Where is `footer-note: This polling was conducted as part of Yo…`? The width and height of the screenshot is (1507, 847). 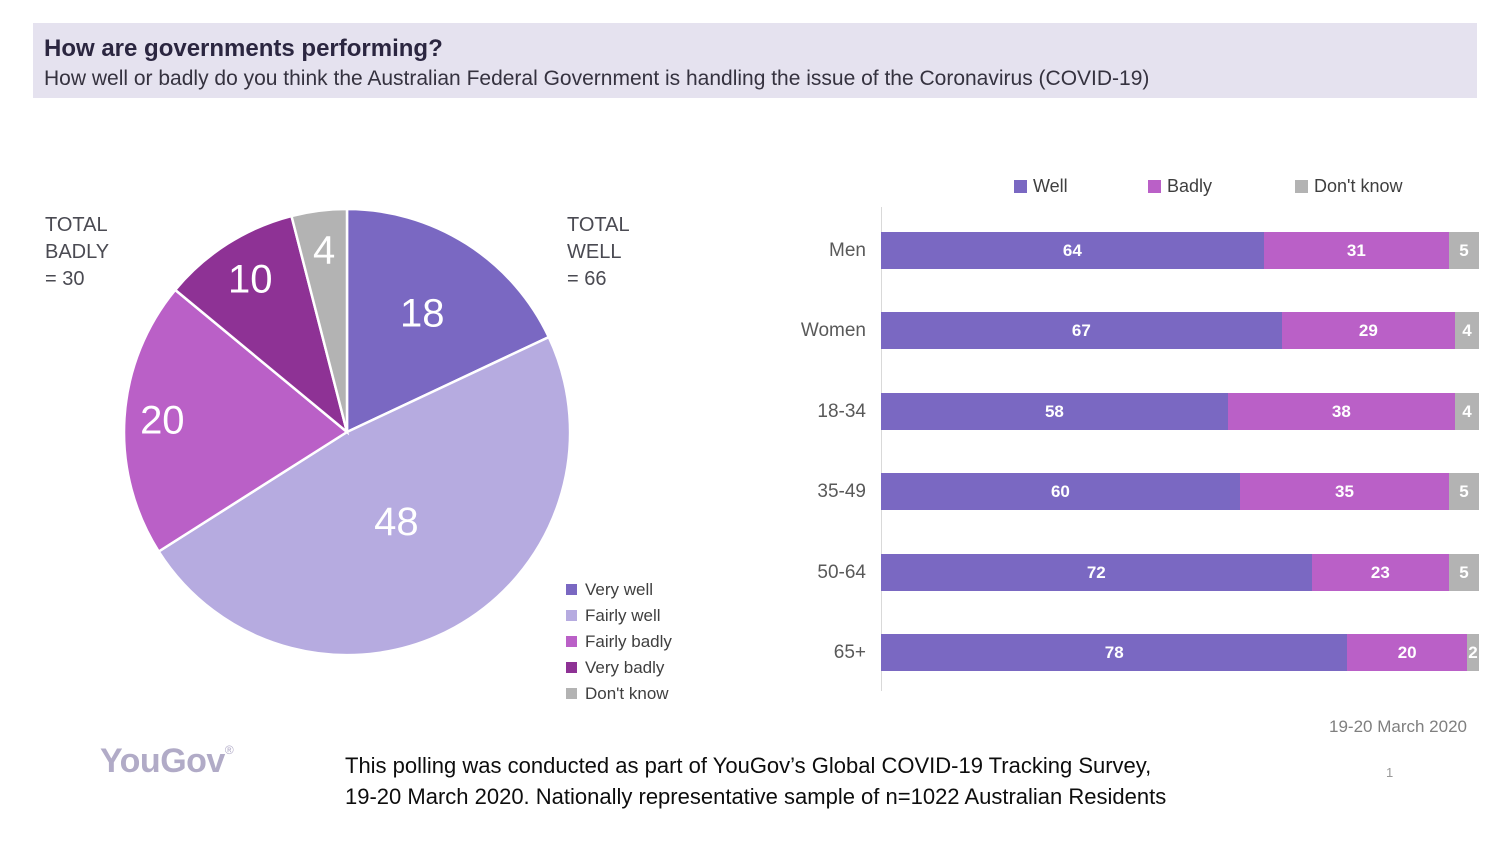 footer-note: This polling was conducted as part of Yo… is located at coordinates (755, 781).